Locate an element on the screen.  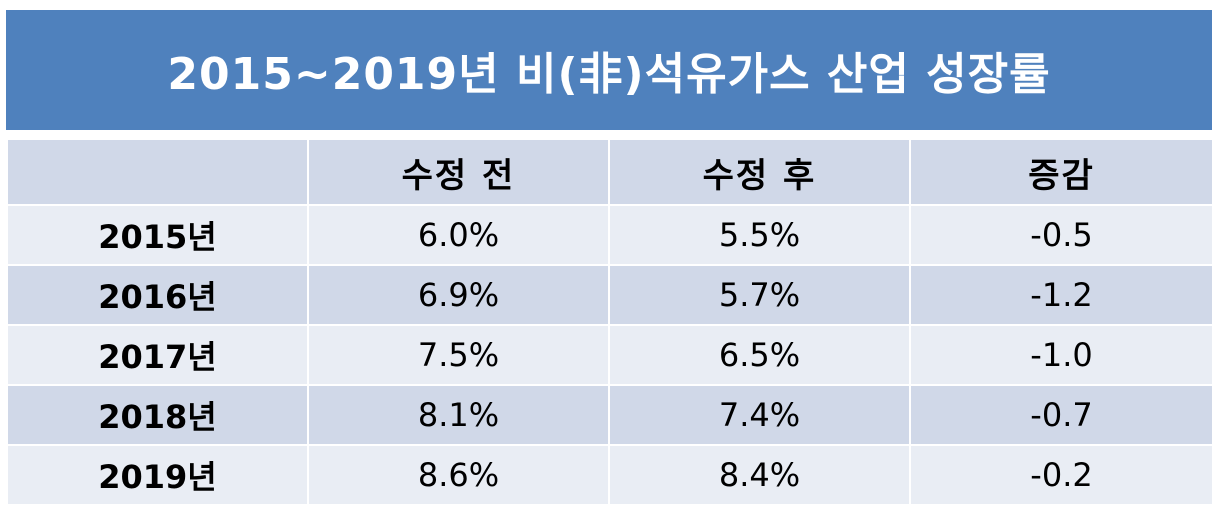
header-cell-after: 수정 후 is located at coordinates (759, 172).